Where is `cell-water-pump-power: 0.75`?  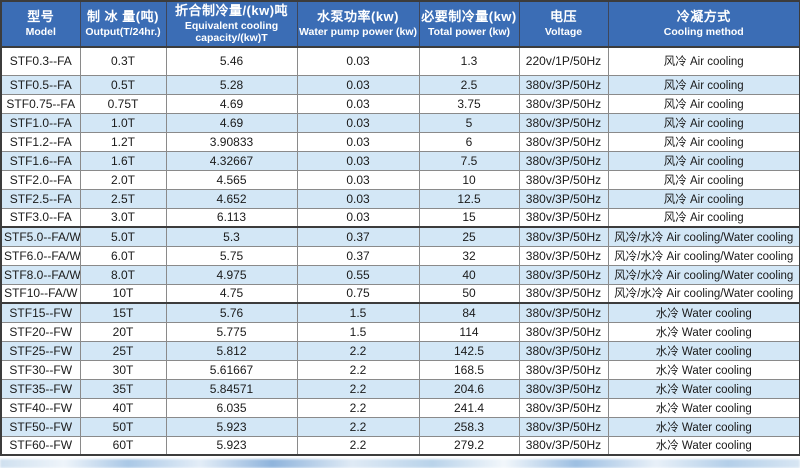 cell-water-pump-power: 0.75 is located at coordinates (358, 294).